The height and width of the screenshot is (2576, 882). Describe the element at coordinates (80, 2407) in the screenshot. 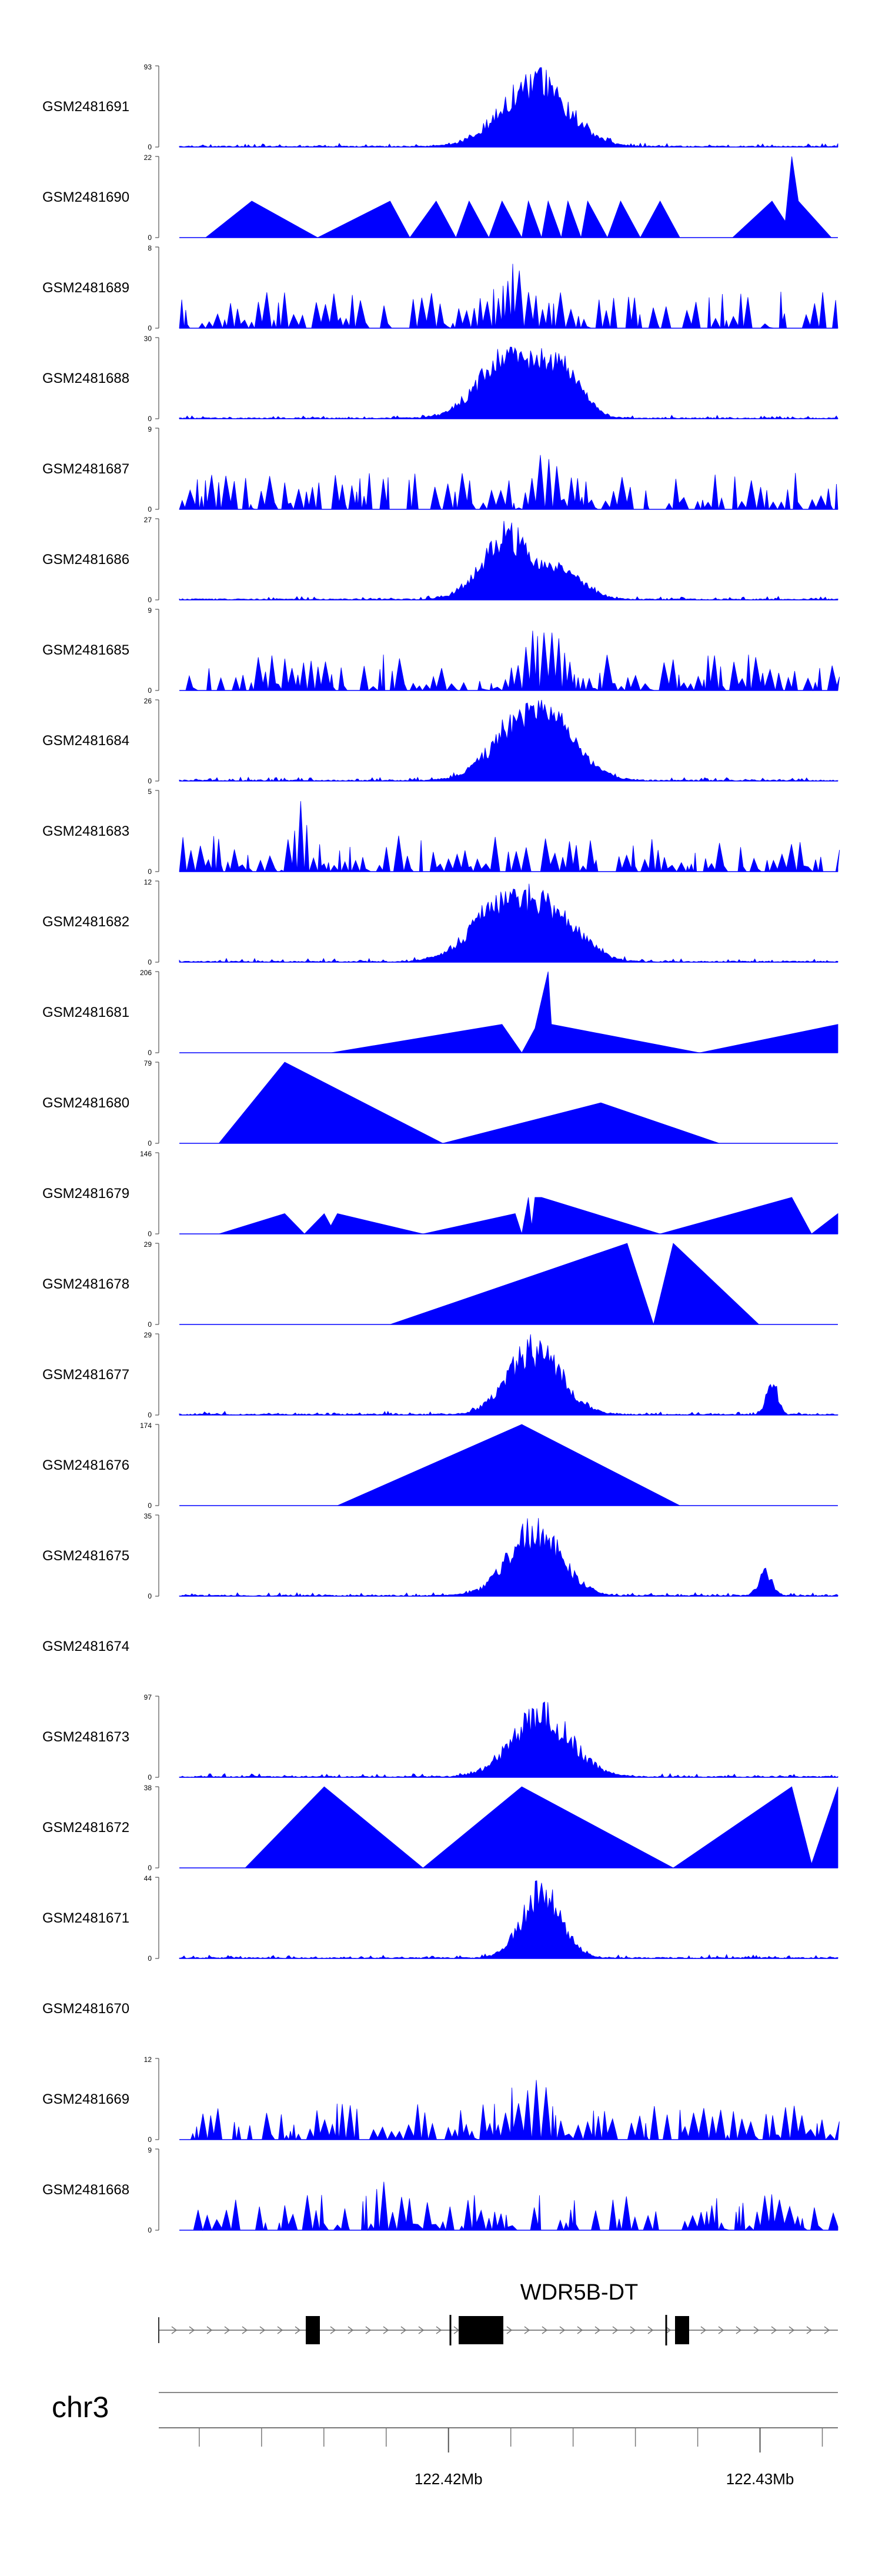

I see `chromosome-label: chr3` at that location.